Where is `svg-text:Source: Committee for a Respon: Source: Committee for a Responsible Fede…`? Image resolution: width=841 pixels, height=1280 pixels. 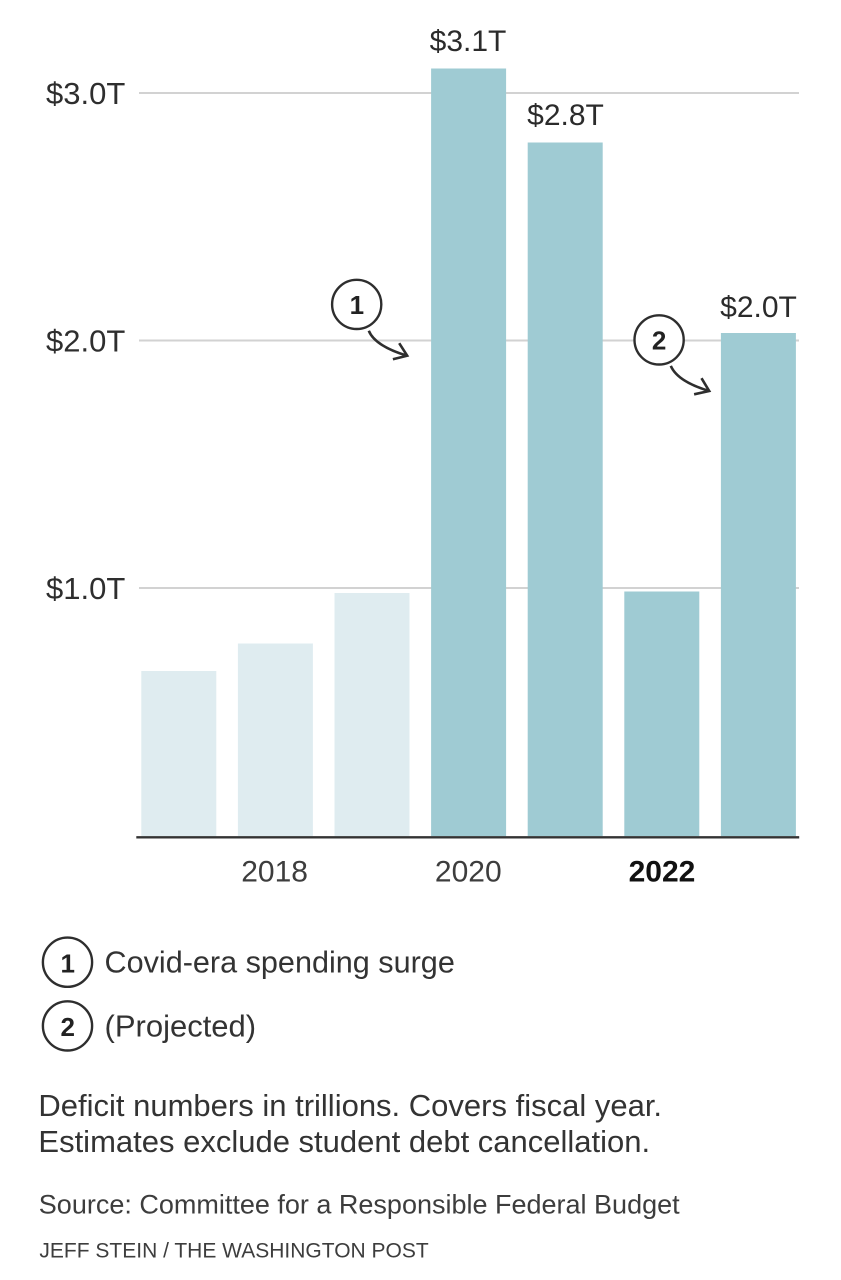
svg-text:Source: Committee for a Respon: Source: Committee for a Responsible Fede… is located at coordinates (359, 1205).